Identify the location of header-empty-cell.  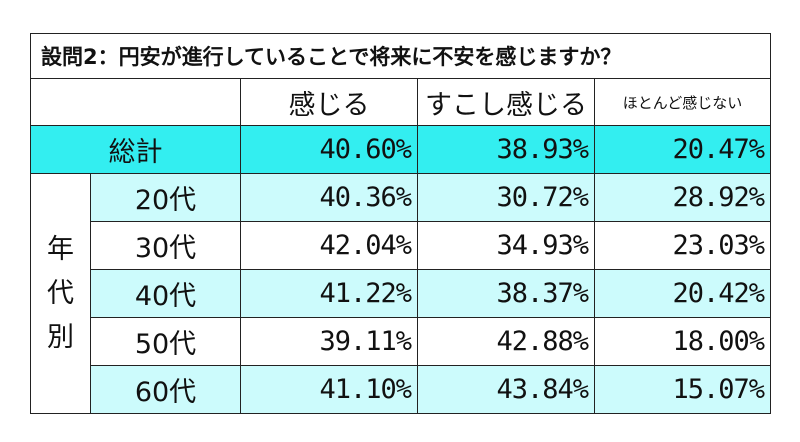
(135, 102).